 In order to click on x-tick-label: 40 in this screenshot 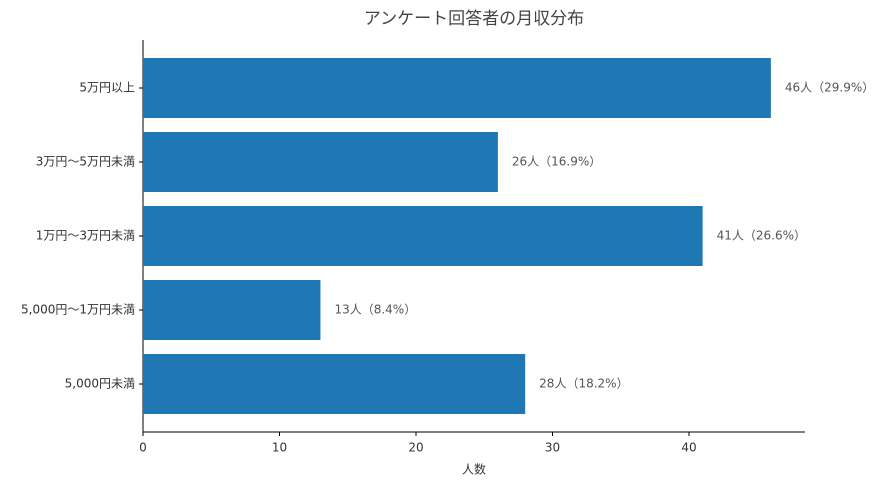, I will do `click(688, 448)`.